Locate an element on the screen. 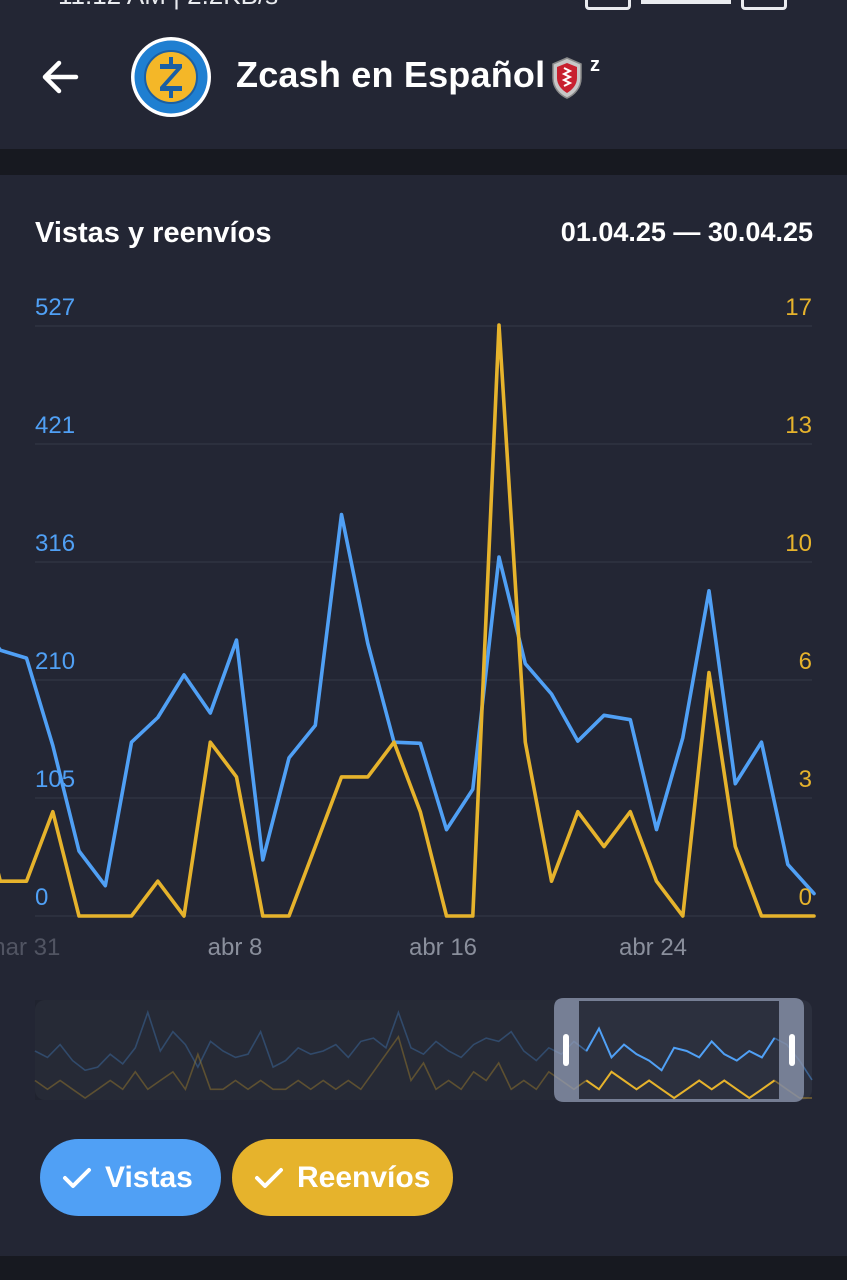  shares-filter-toggle: Reenvíos is located at coordinates (342, 1177).